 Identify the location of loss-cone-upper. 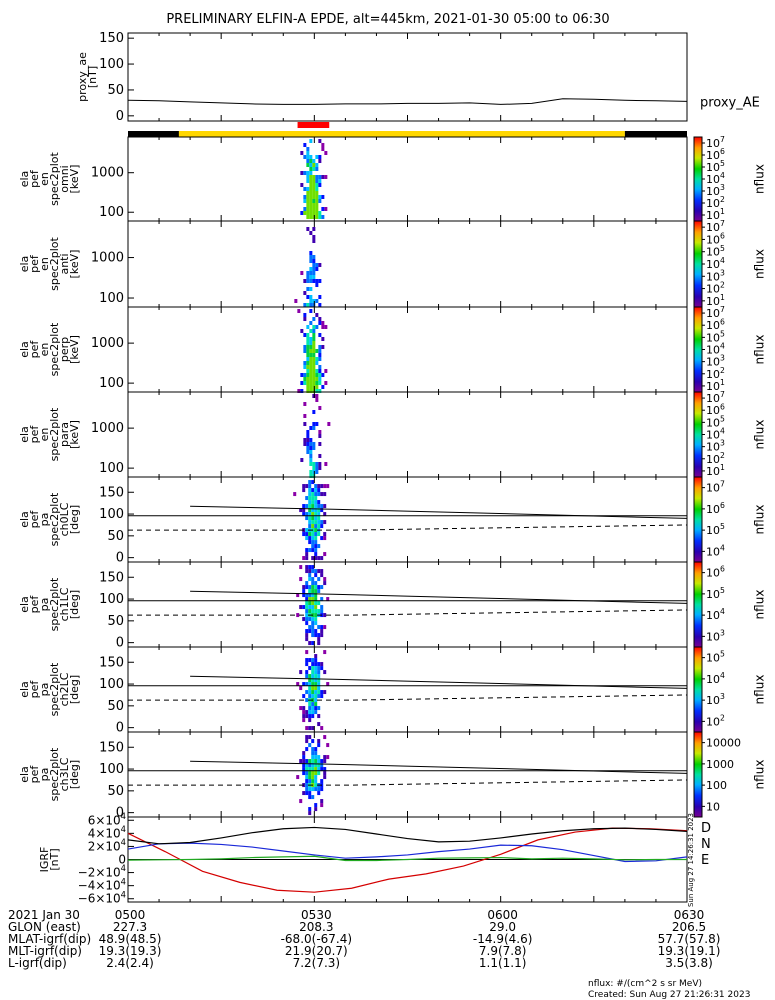
(439, 512).